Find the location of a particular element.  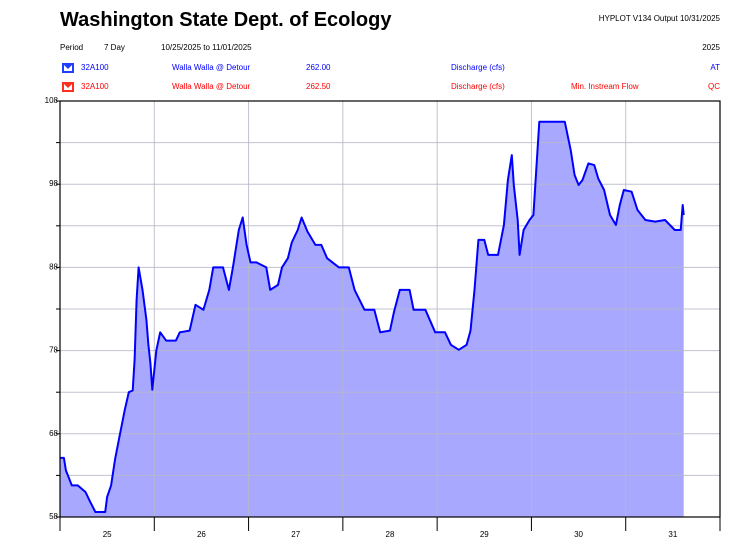

legend-code: 262.00 is located at coordinates (318, 67).